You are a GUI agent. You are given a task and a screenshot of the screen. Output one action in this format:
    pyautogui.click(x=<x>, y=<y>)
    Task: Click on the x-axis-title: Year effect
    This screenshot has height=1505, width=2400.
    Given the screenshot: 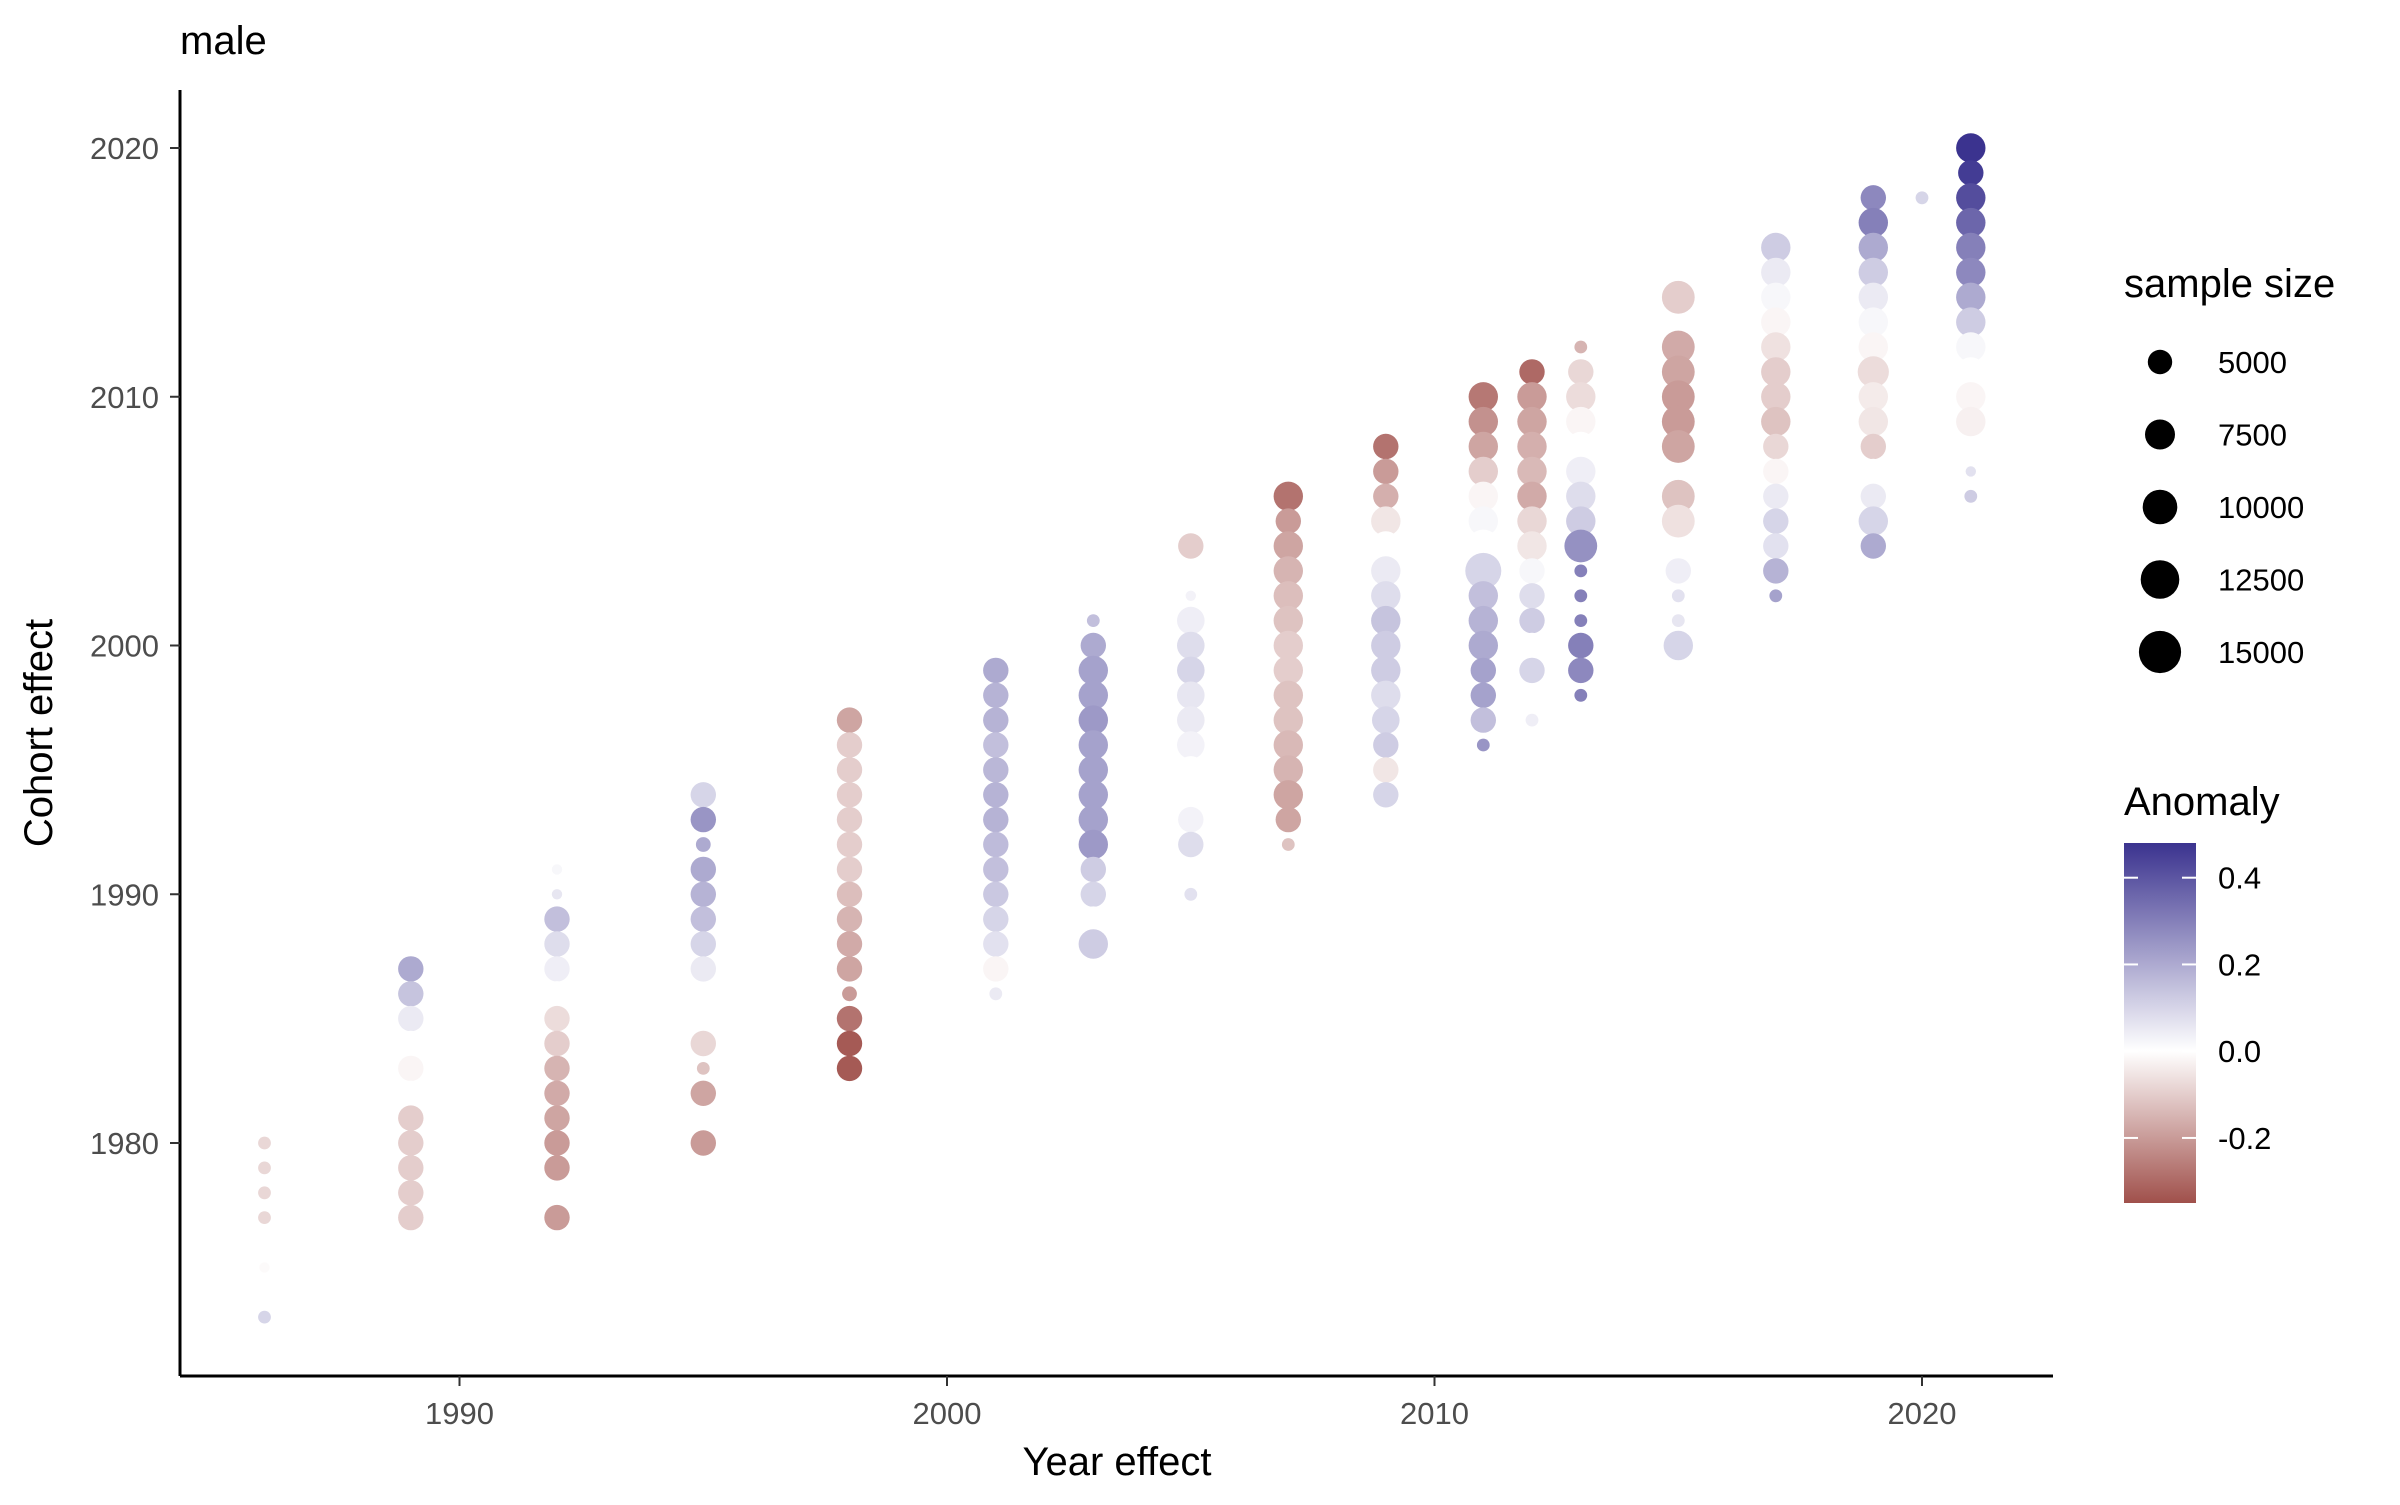 What is the action you would take?
    pyautogui.click(x=1116, y=1462)
    